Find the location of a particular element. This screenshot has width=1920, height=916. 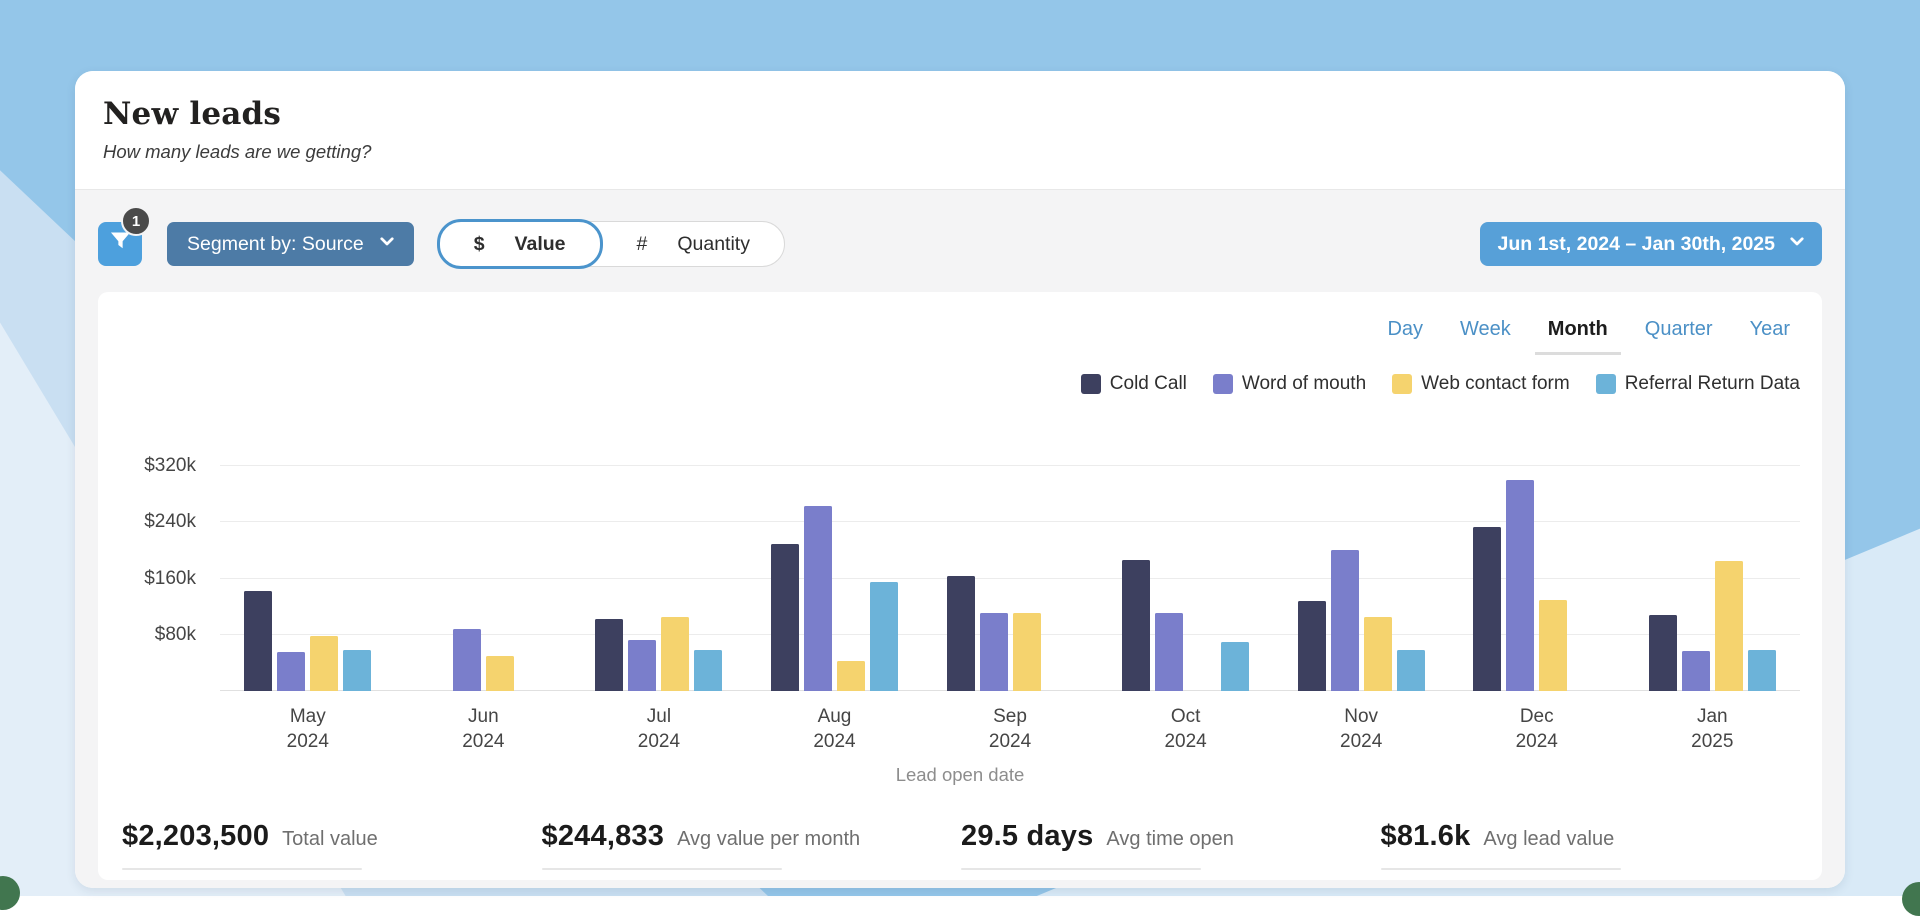

segment-by-button: Segment by: Source is located at coordinates (290, 244).